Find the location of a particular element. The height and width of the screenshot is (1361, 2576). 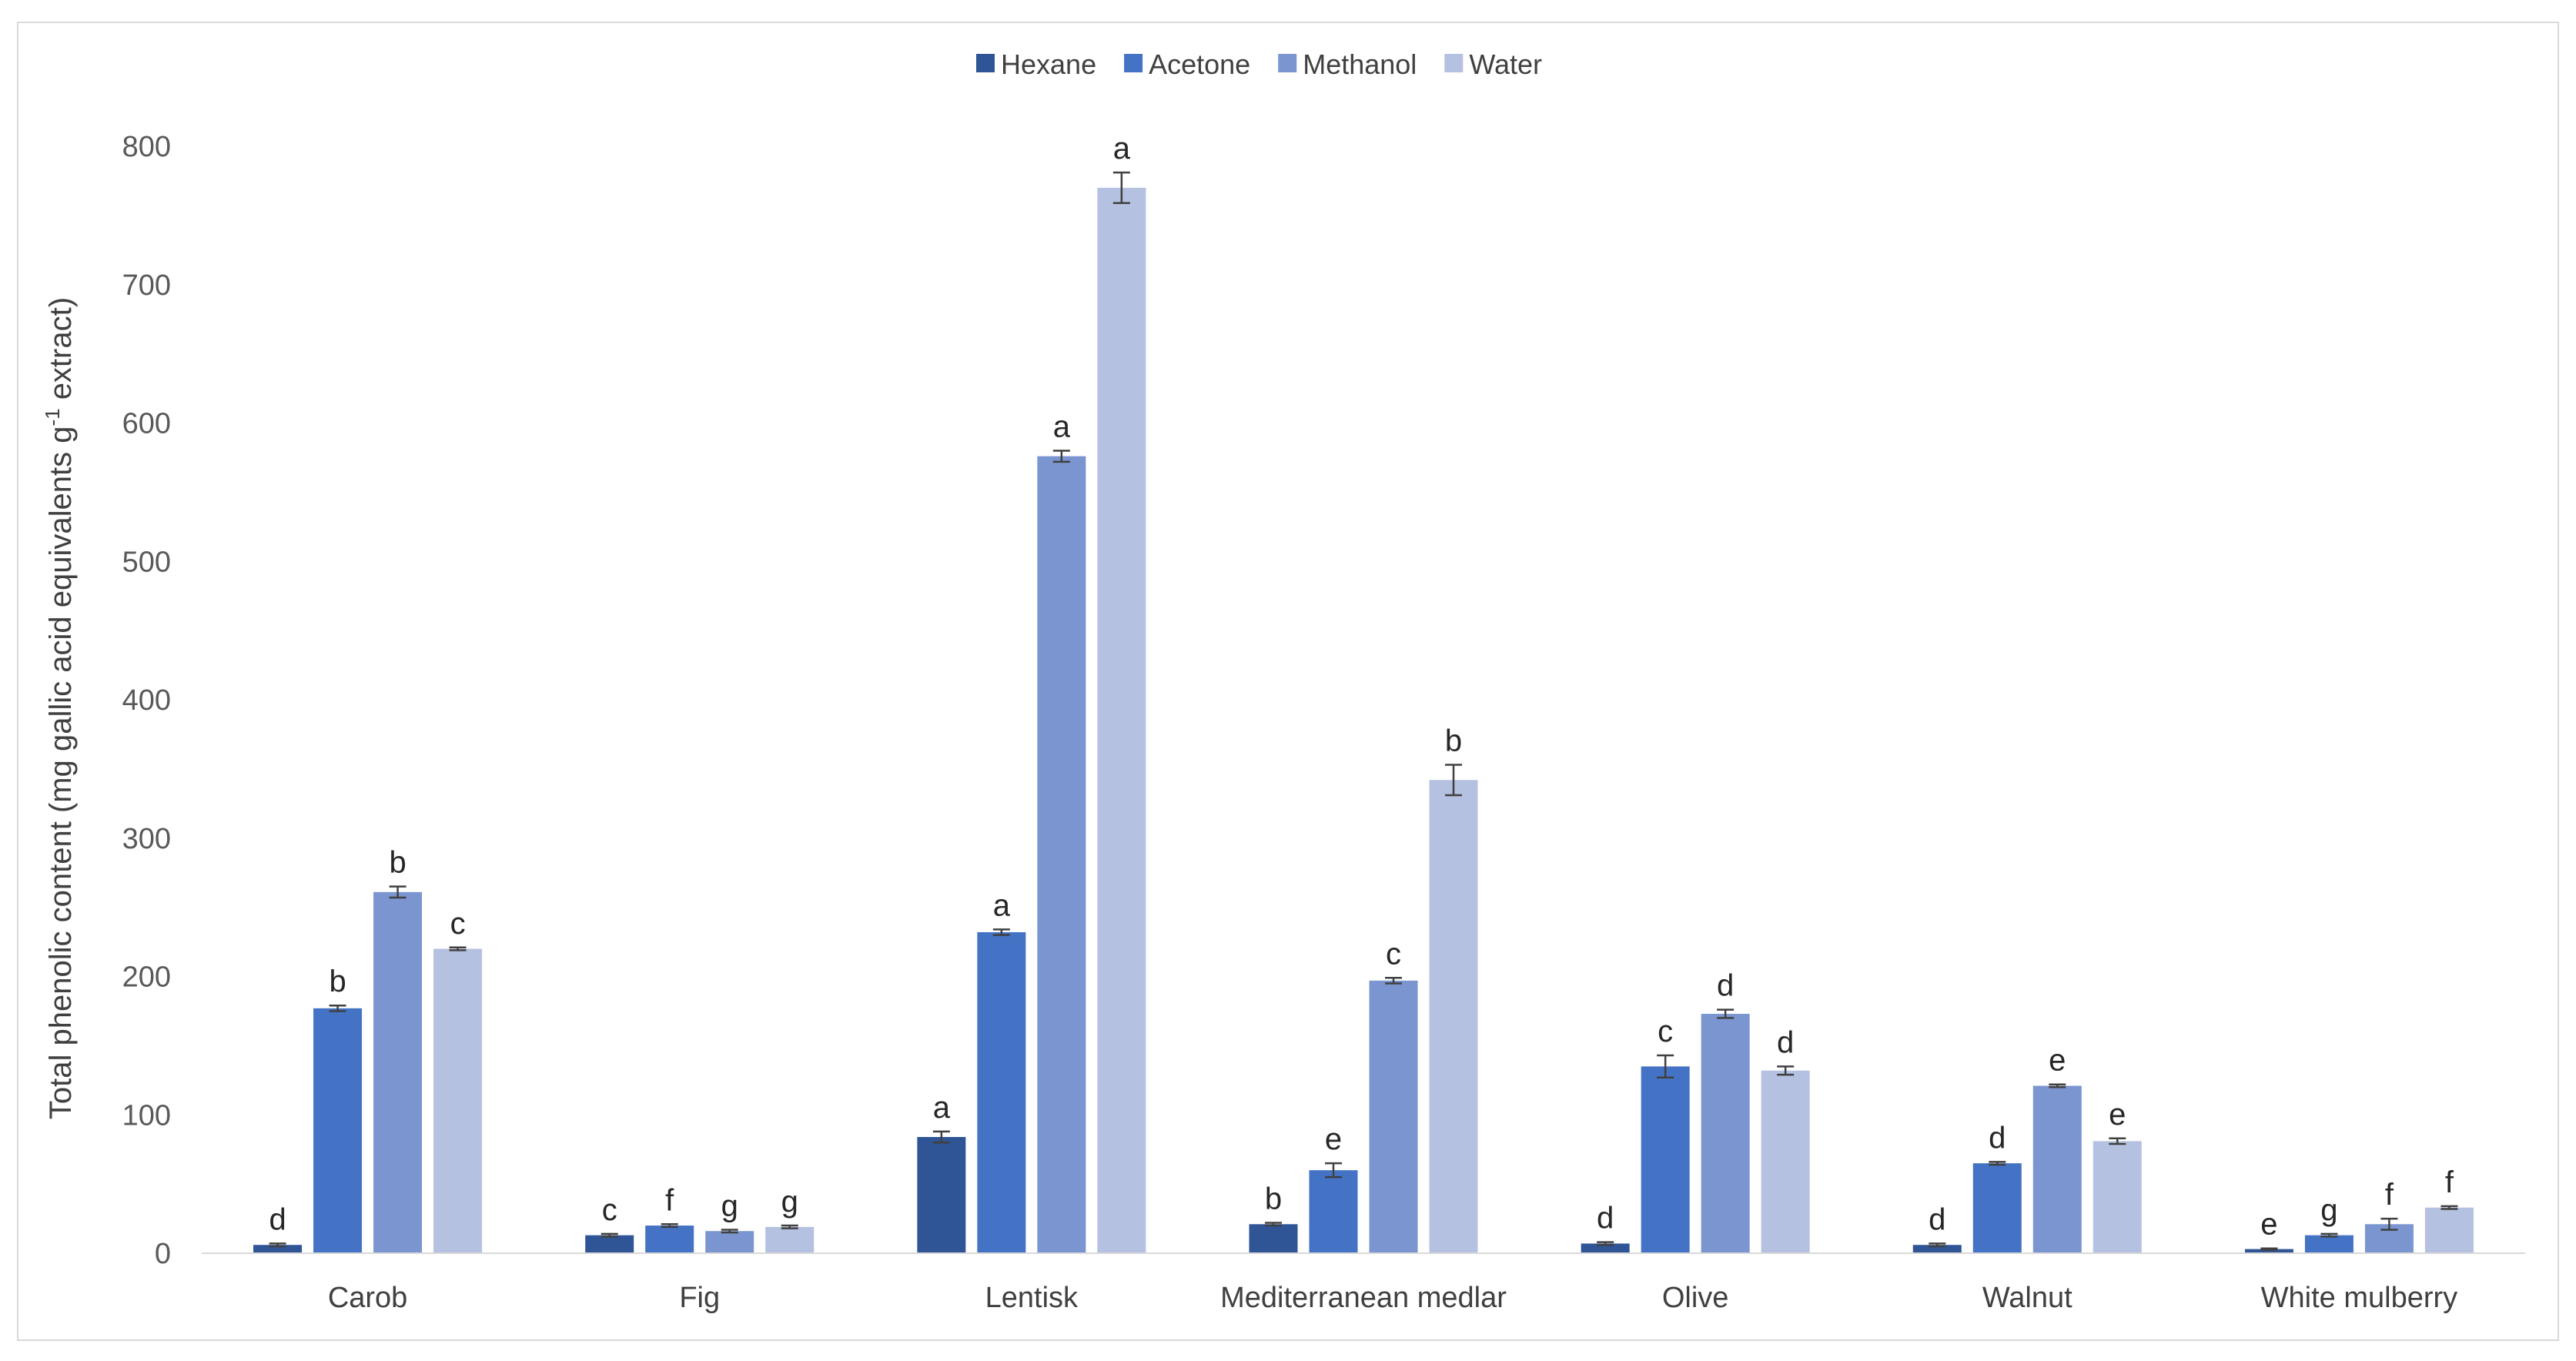

y-tick-label: 300 is located at coordinates (147, 839).